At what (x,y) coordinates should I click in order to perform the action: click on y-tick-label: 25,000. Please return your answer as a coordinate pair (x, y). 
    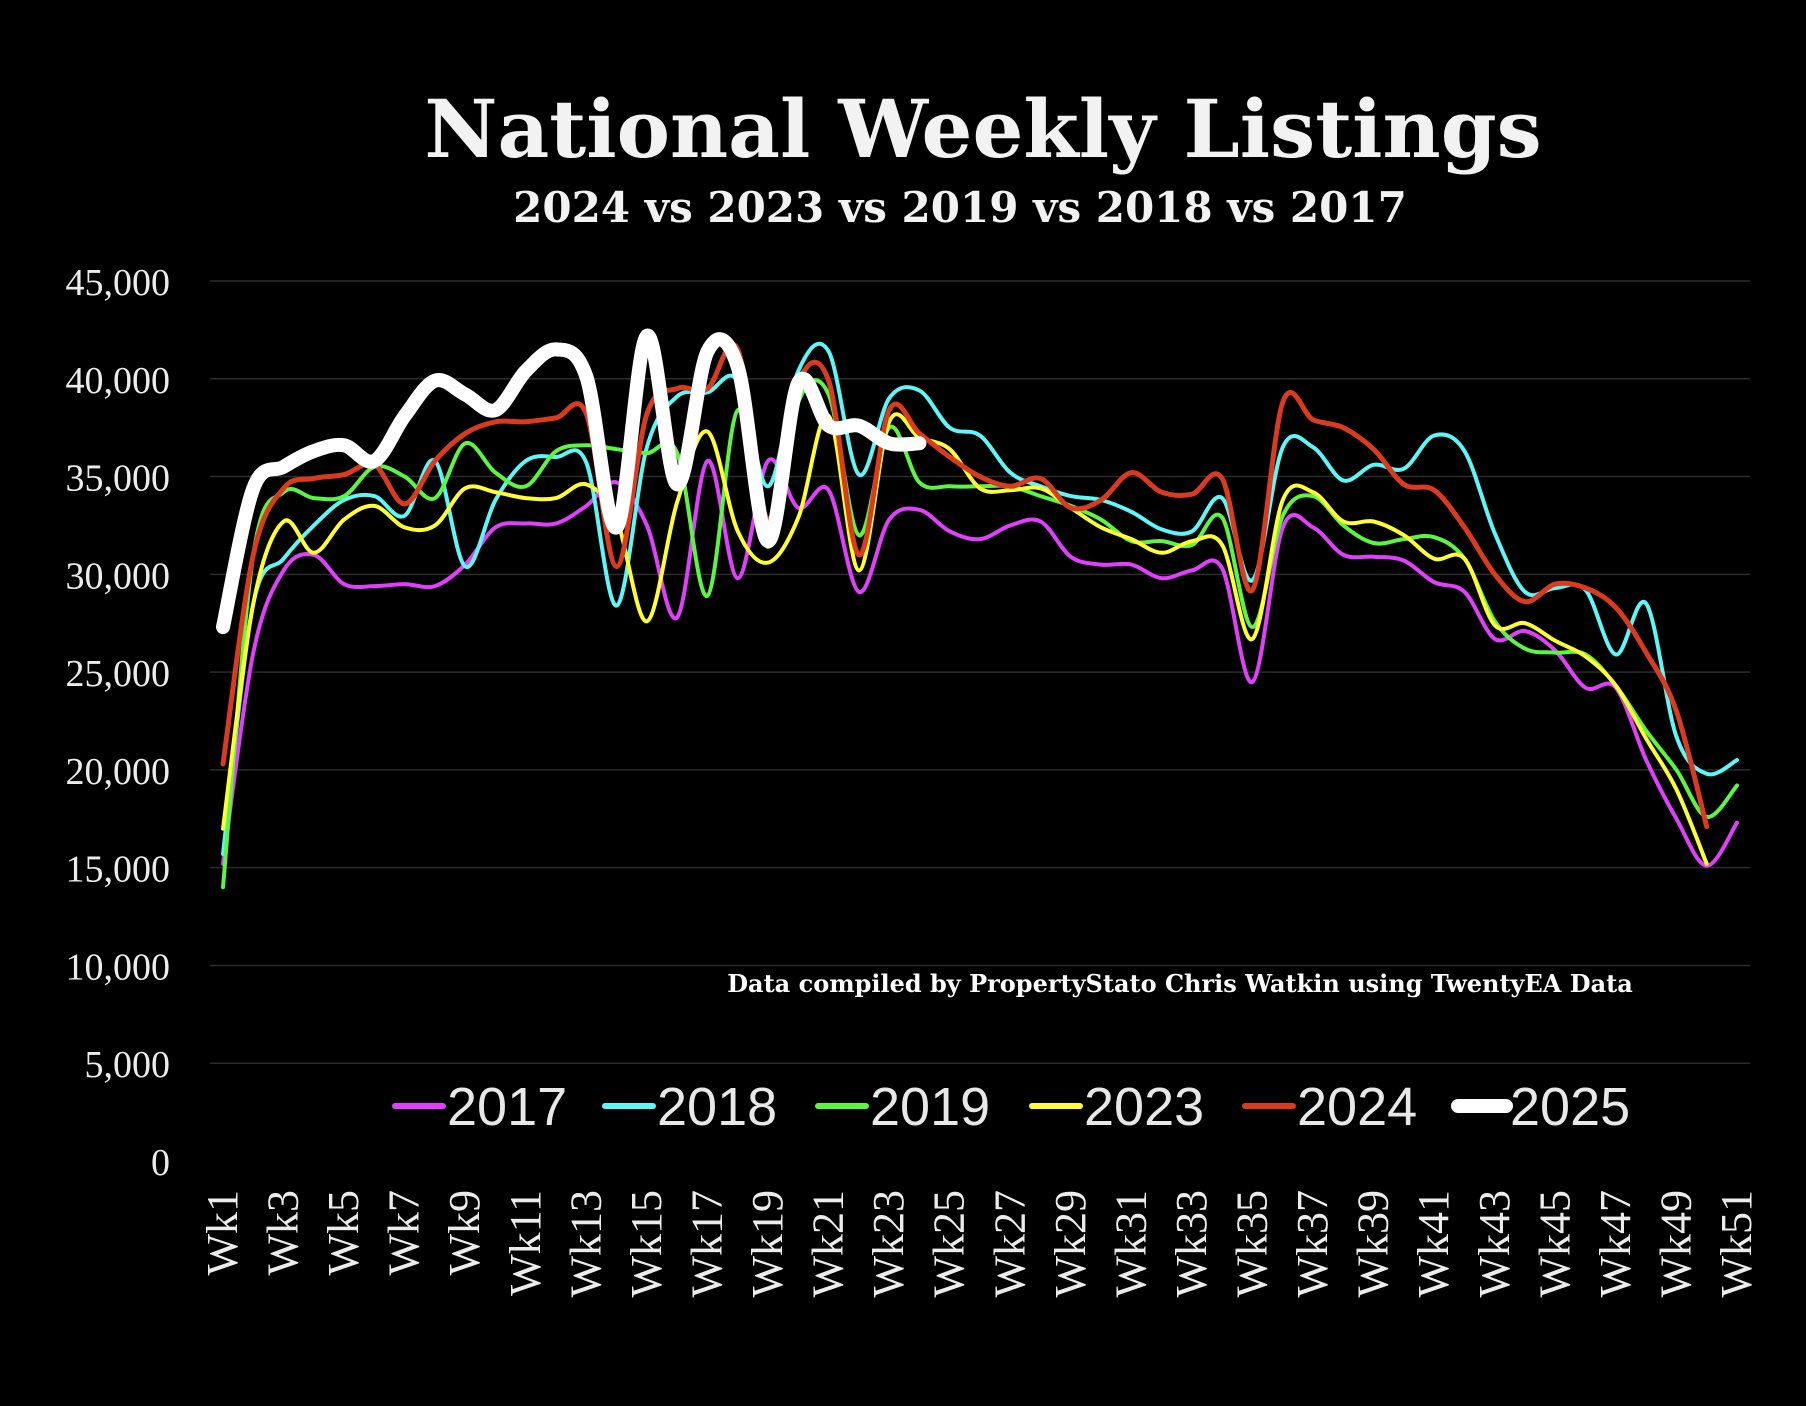
    Looking at the image, I should click on (118, 674).